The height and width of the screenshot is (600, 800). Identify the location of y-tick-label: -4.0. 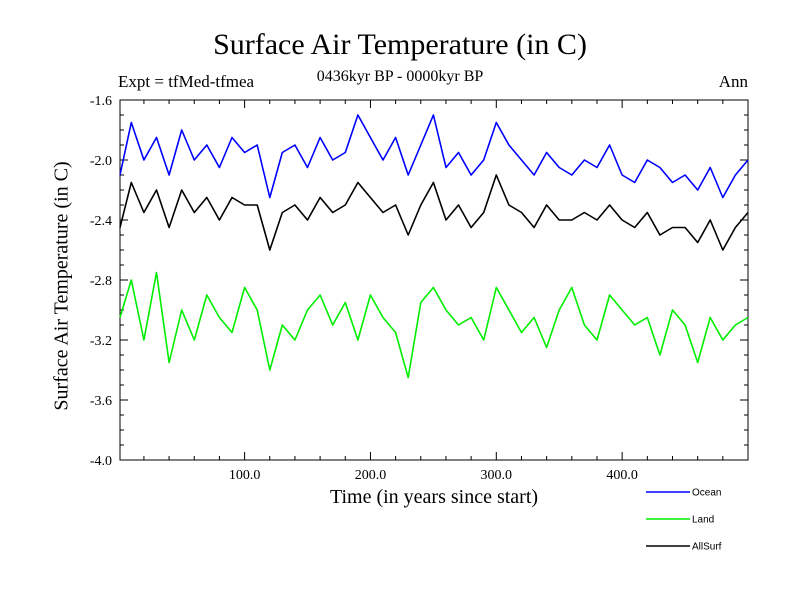
(101, 461).